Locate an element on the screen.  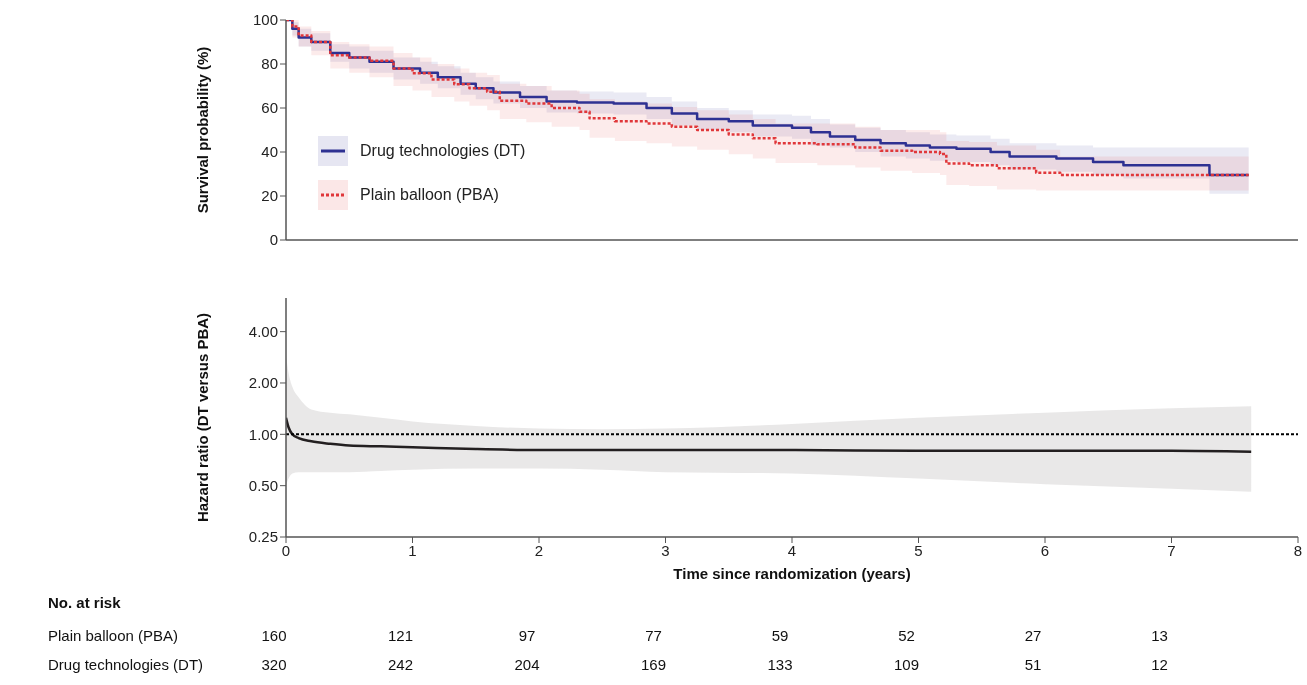
y-tick-label: 40 is located at coordinates (269, 152).